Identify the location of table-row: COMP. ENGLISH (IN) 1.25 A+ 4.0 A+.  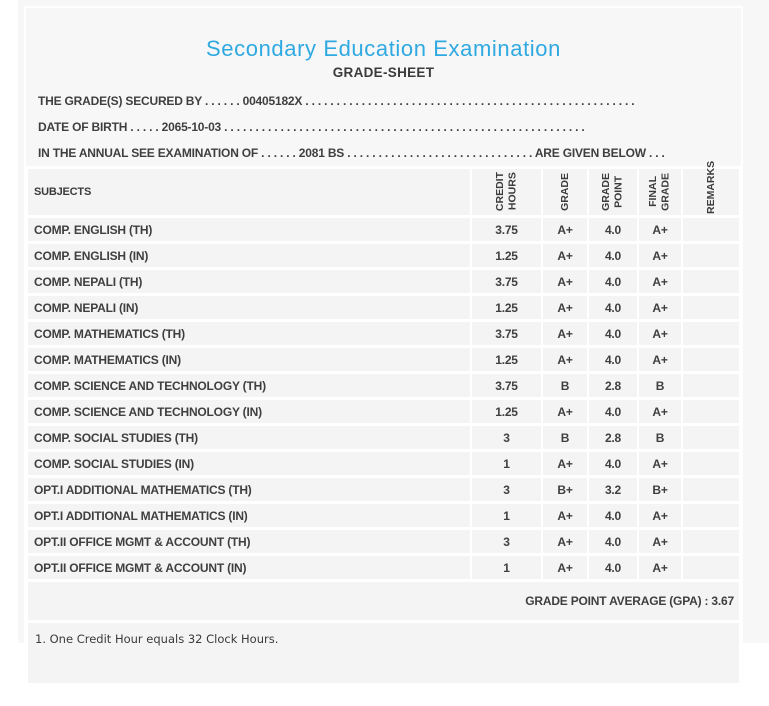
(383, 255).